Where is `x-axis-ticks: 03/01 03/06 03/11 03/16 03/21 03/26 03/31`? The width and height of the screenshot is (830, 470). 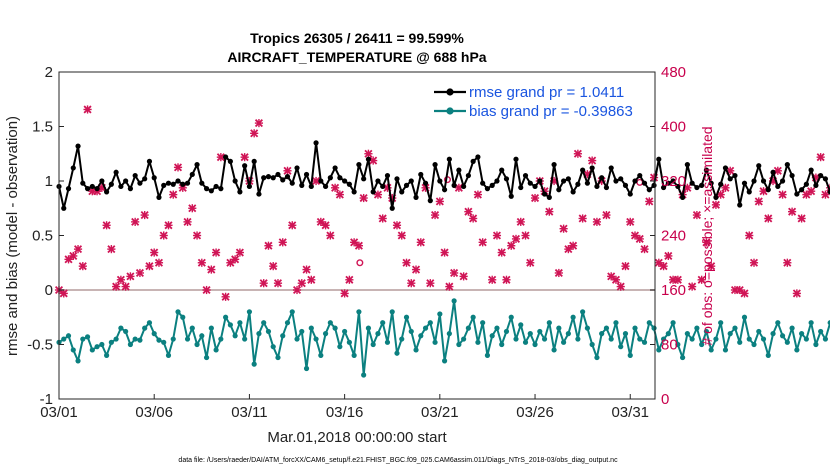 x-axis-ticks: 03/01 03/06 03/11 03/16 03/21 03/26 03/31 is located at coordinates (344, 407).